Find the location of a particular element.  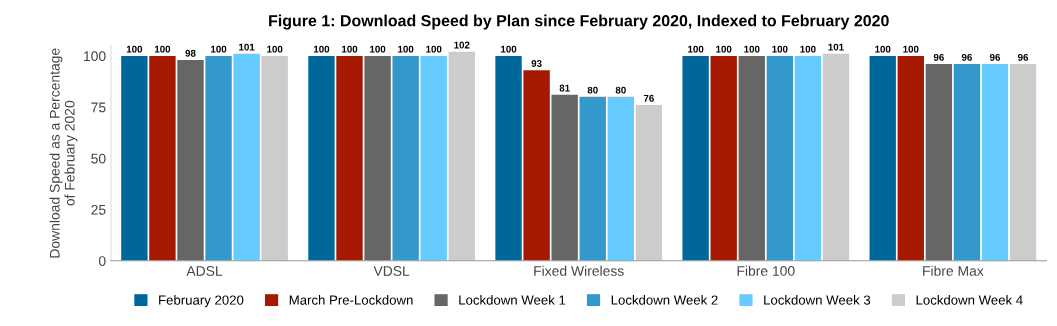

legend-label: Lockdown Week 4 is located at coordinates (969, 300).